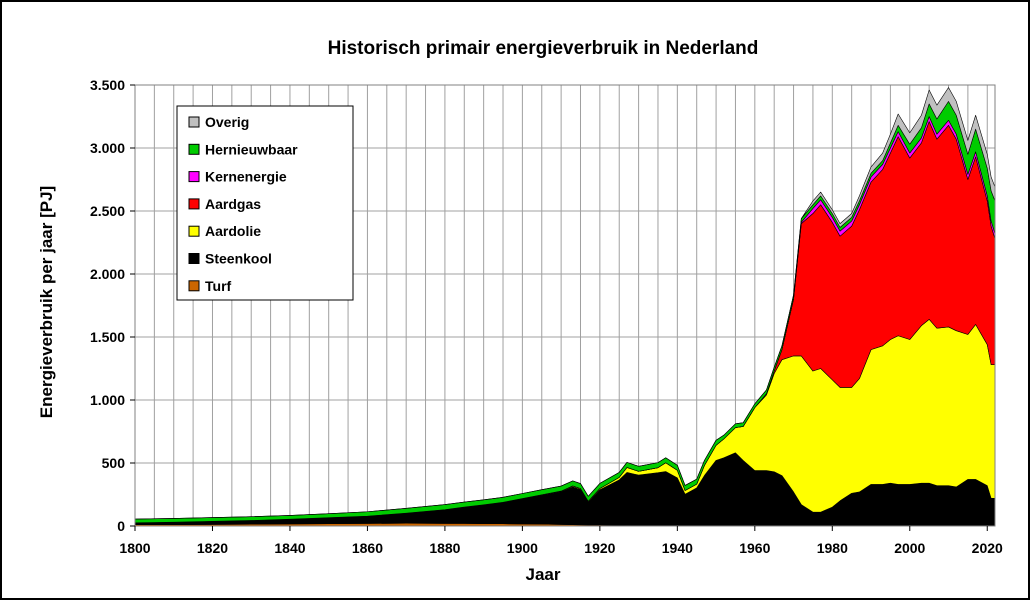 This screenshot has height=600, width=1030. Describe the element at coordinates (107, 337) in the screenshot. I see `y-tick-label: 1.500` at that location.